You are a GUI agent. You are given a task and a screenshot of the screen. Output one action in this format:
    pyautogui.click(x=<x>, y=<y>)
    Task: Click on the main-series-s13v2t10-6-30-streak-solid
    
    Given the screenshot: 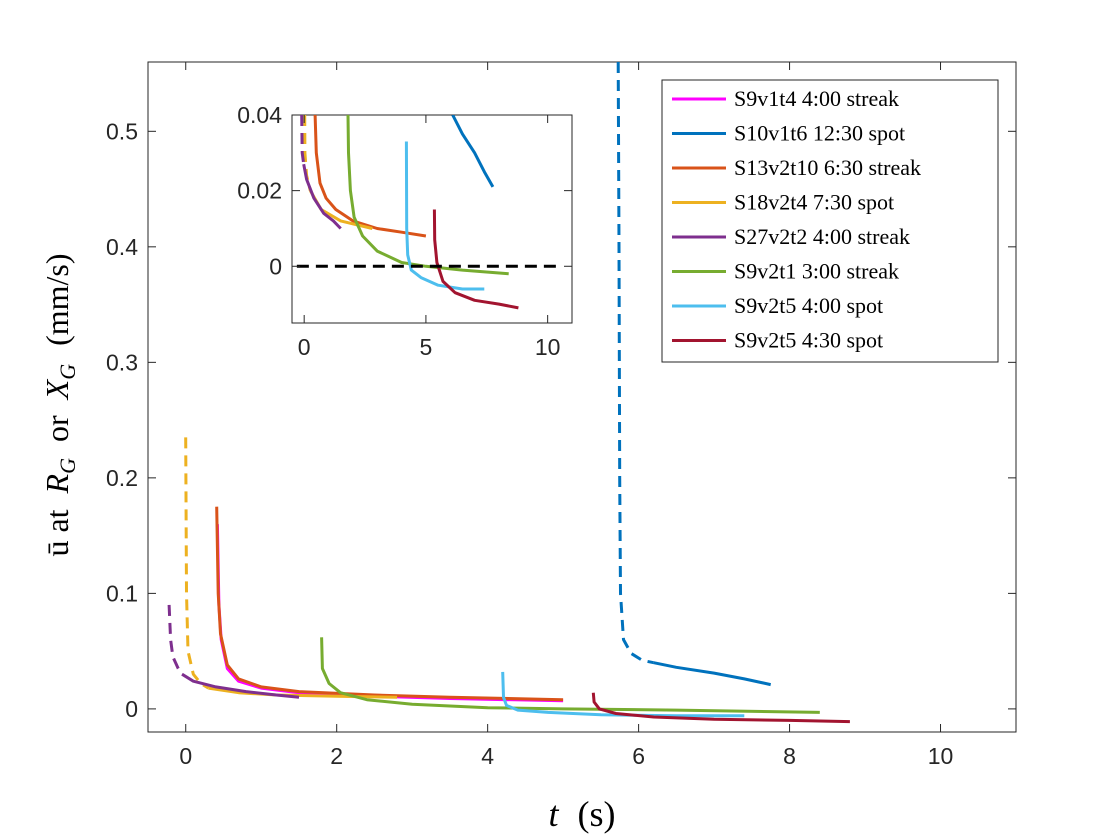 What is the action you would take?
    pyautogui.click(x=389, y=604)
    